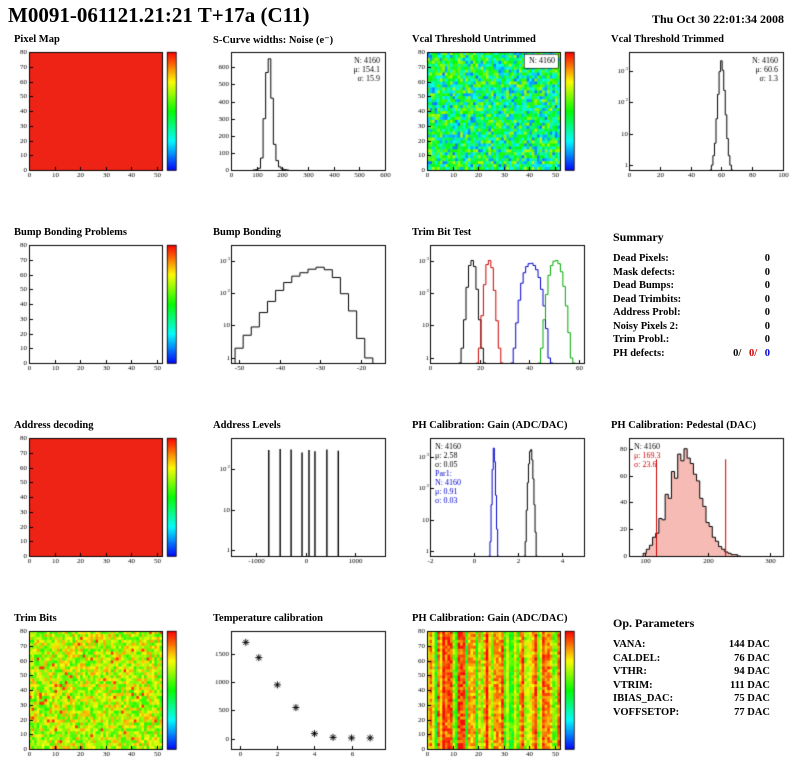 This screenshot has width=796, height=772. Describe the element at coordinates (37, 39) in the screenshot. I see `plot-title: Pixel Map` at that location.